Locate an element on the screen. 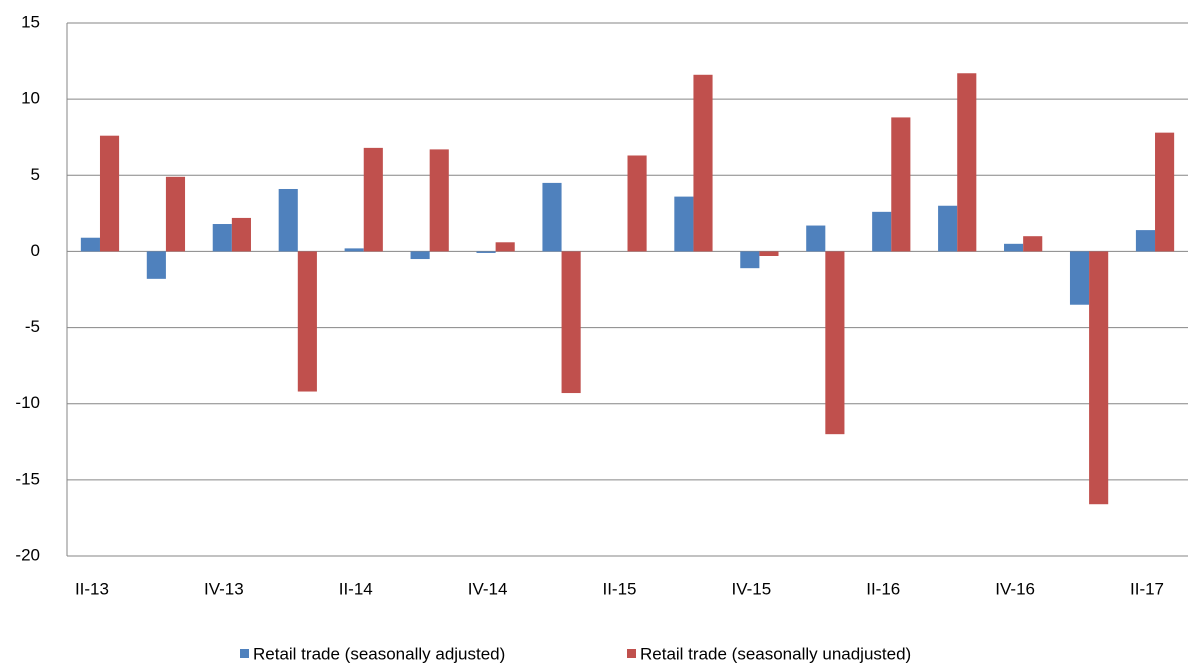 This screenshot has width=1188, height=664. y-tick-label: 0 is located at coordinates (35, 250).